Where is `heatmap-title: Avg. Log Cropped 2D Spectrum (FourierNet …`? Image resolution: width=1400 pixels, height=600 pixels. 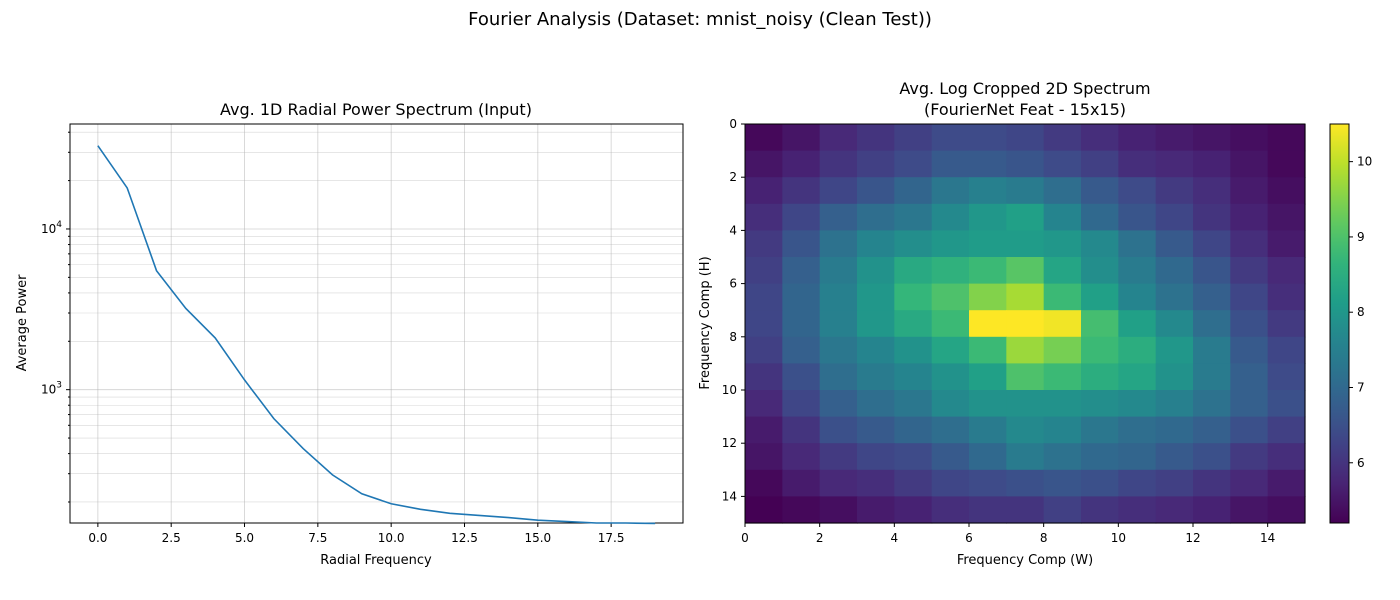
heatmap-title: Avg. Log Cropped 2D Spectrum (FourierNet … is located at coordinates (1024, 99).